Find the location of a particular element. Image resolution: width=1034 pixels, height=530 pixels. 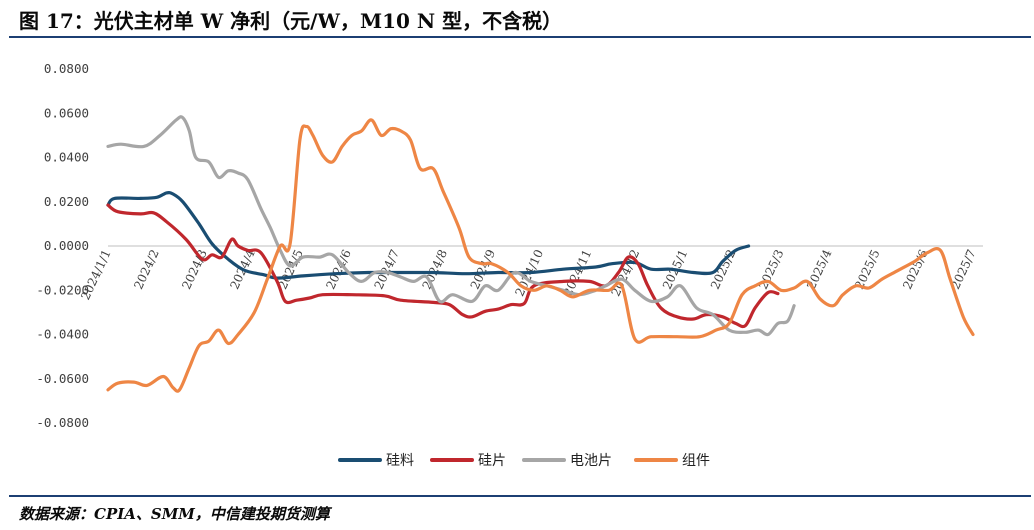

x-tick-label: 2024/7 is located at coordinates (387, 269).